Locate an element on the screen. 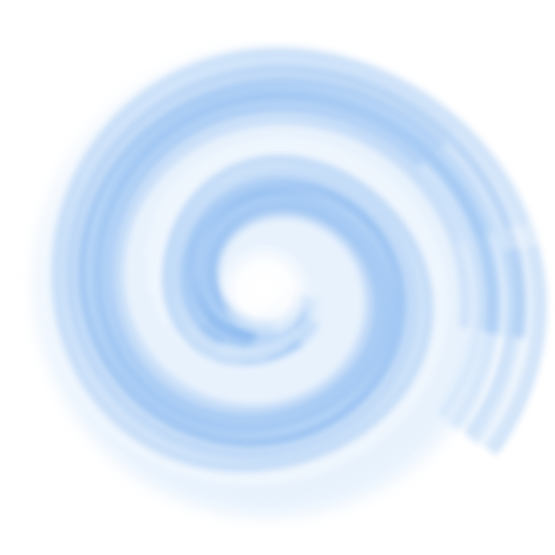 Image resolution: width=555 pixels, height=555 pixels. swirl-center-glow is located at coordinates (265, 290).